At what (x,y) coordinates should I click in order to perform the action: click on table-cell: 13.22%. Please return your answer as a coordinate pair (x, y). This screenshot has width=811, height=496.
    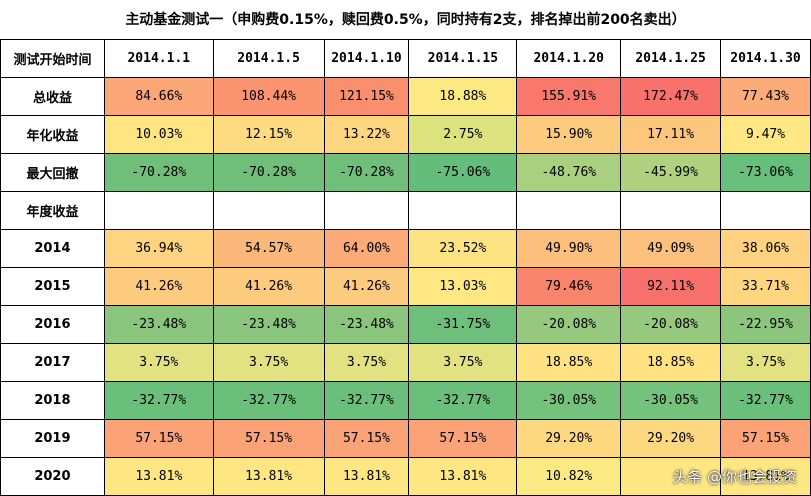
    Looking at the image, I should click on (366, 134).